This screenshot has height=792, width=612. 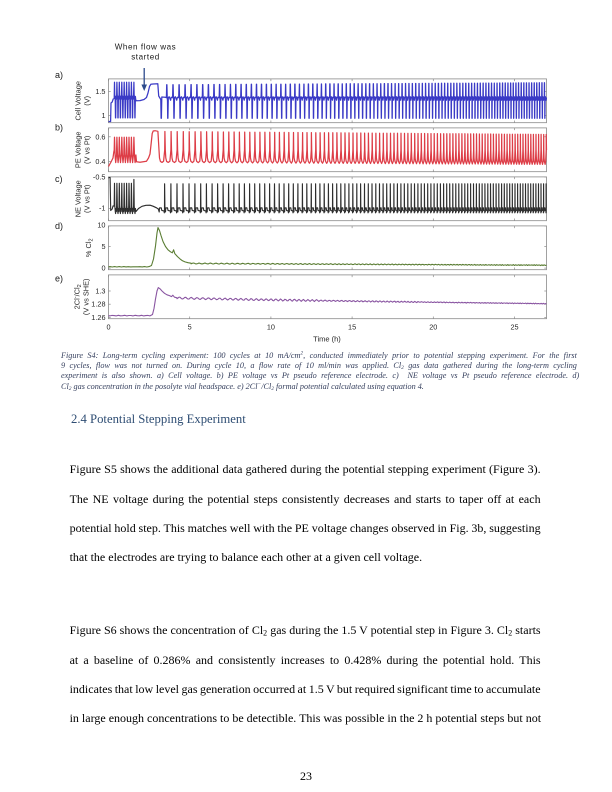 What do you see at coordinates (77, 198) in the screenshot?
I see `svg-text: NE Voltage` at bounding box center [77, 198].